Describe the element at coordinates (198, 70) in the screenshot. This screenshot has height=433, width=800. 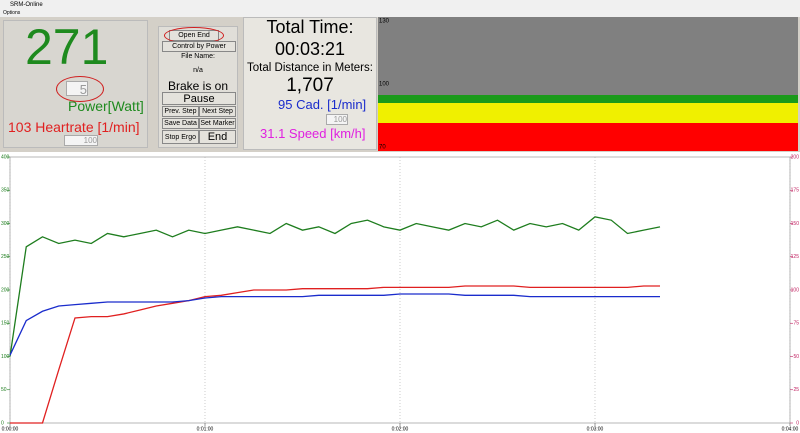
I see `file-name: n/a` at that location.